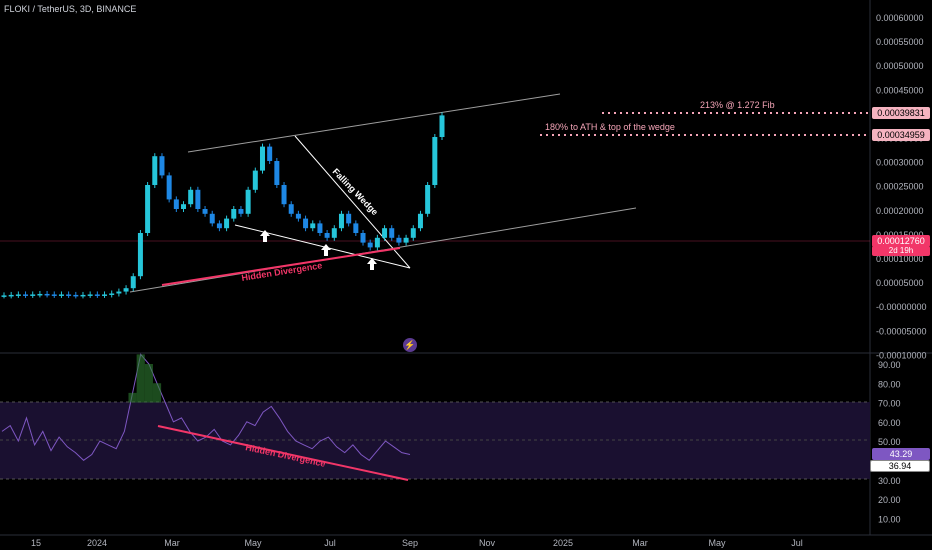  What do you see at coordinates (610, 127) in the screenshot?
I see `target-2-label: 180% to ATH & top of the wedge` at bounding box center [610, 127].